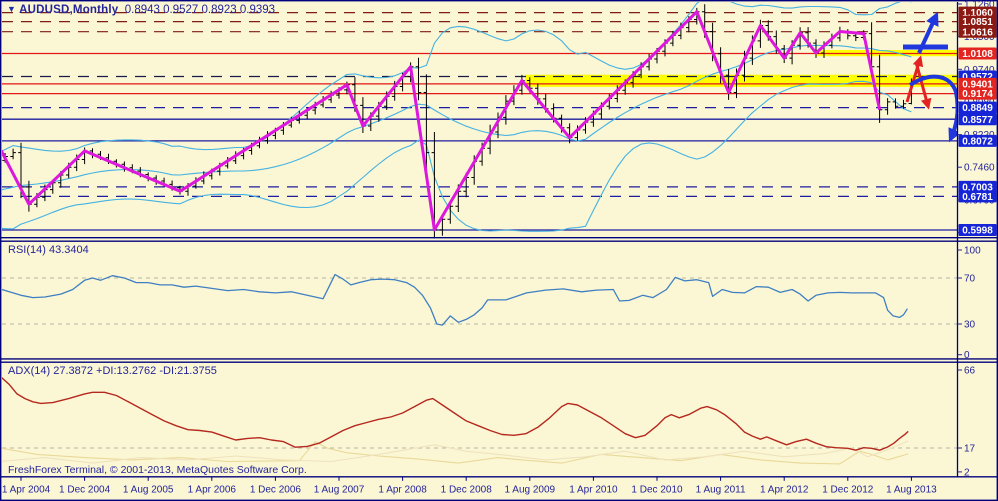 This screenshot has width=998, height=501. What do you see at coordinates (148, 490) in the screenshot?
I see `svg-text: 1 Aug 2005` at bounding box center [148, 490].